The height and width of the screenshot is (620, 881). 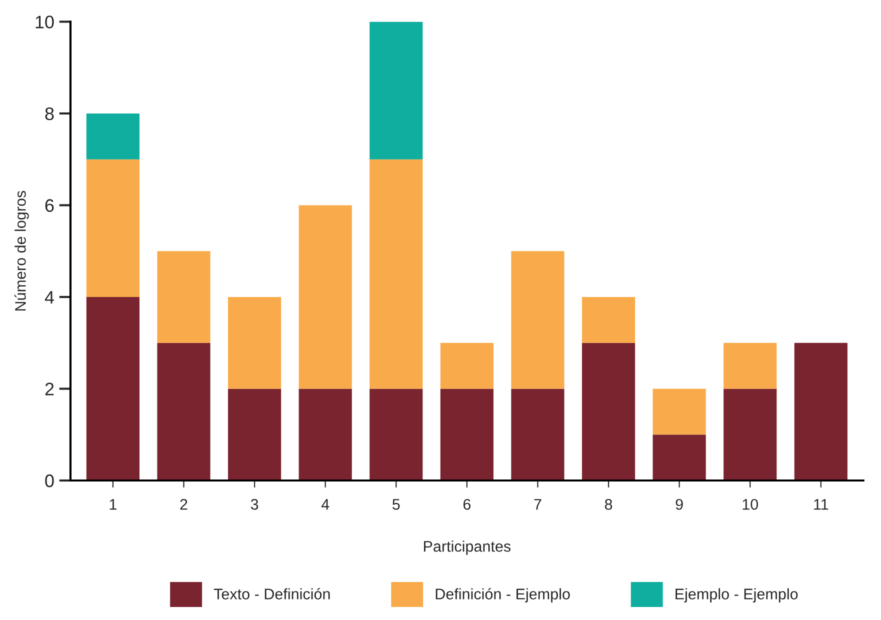 What do you see at coordinates (49, 297) in the screenshot?
I see `y-tick-label: 4` at bounding box center [49, 297].